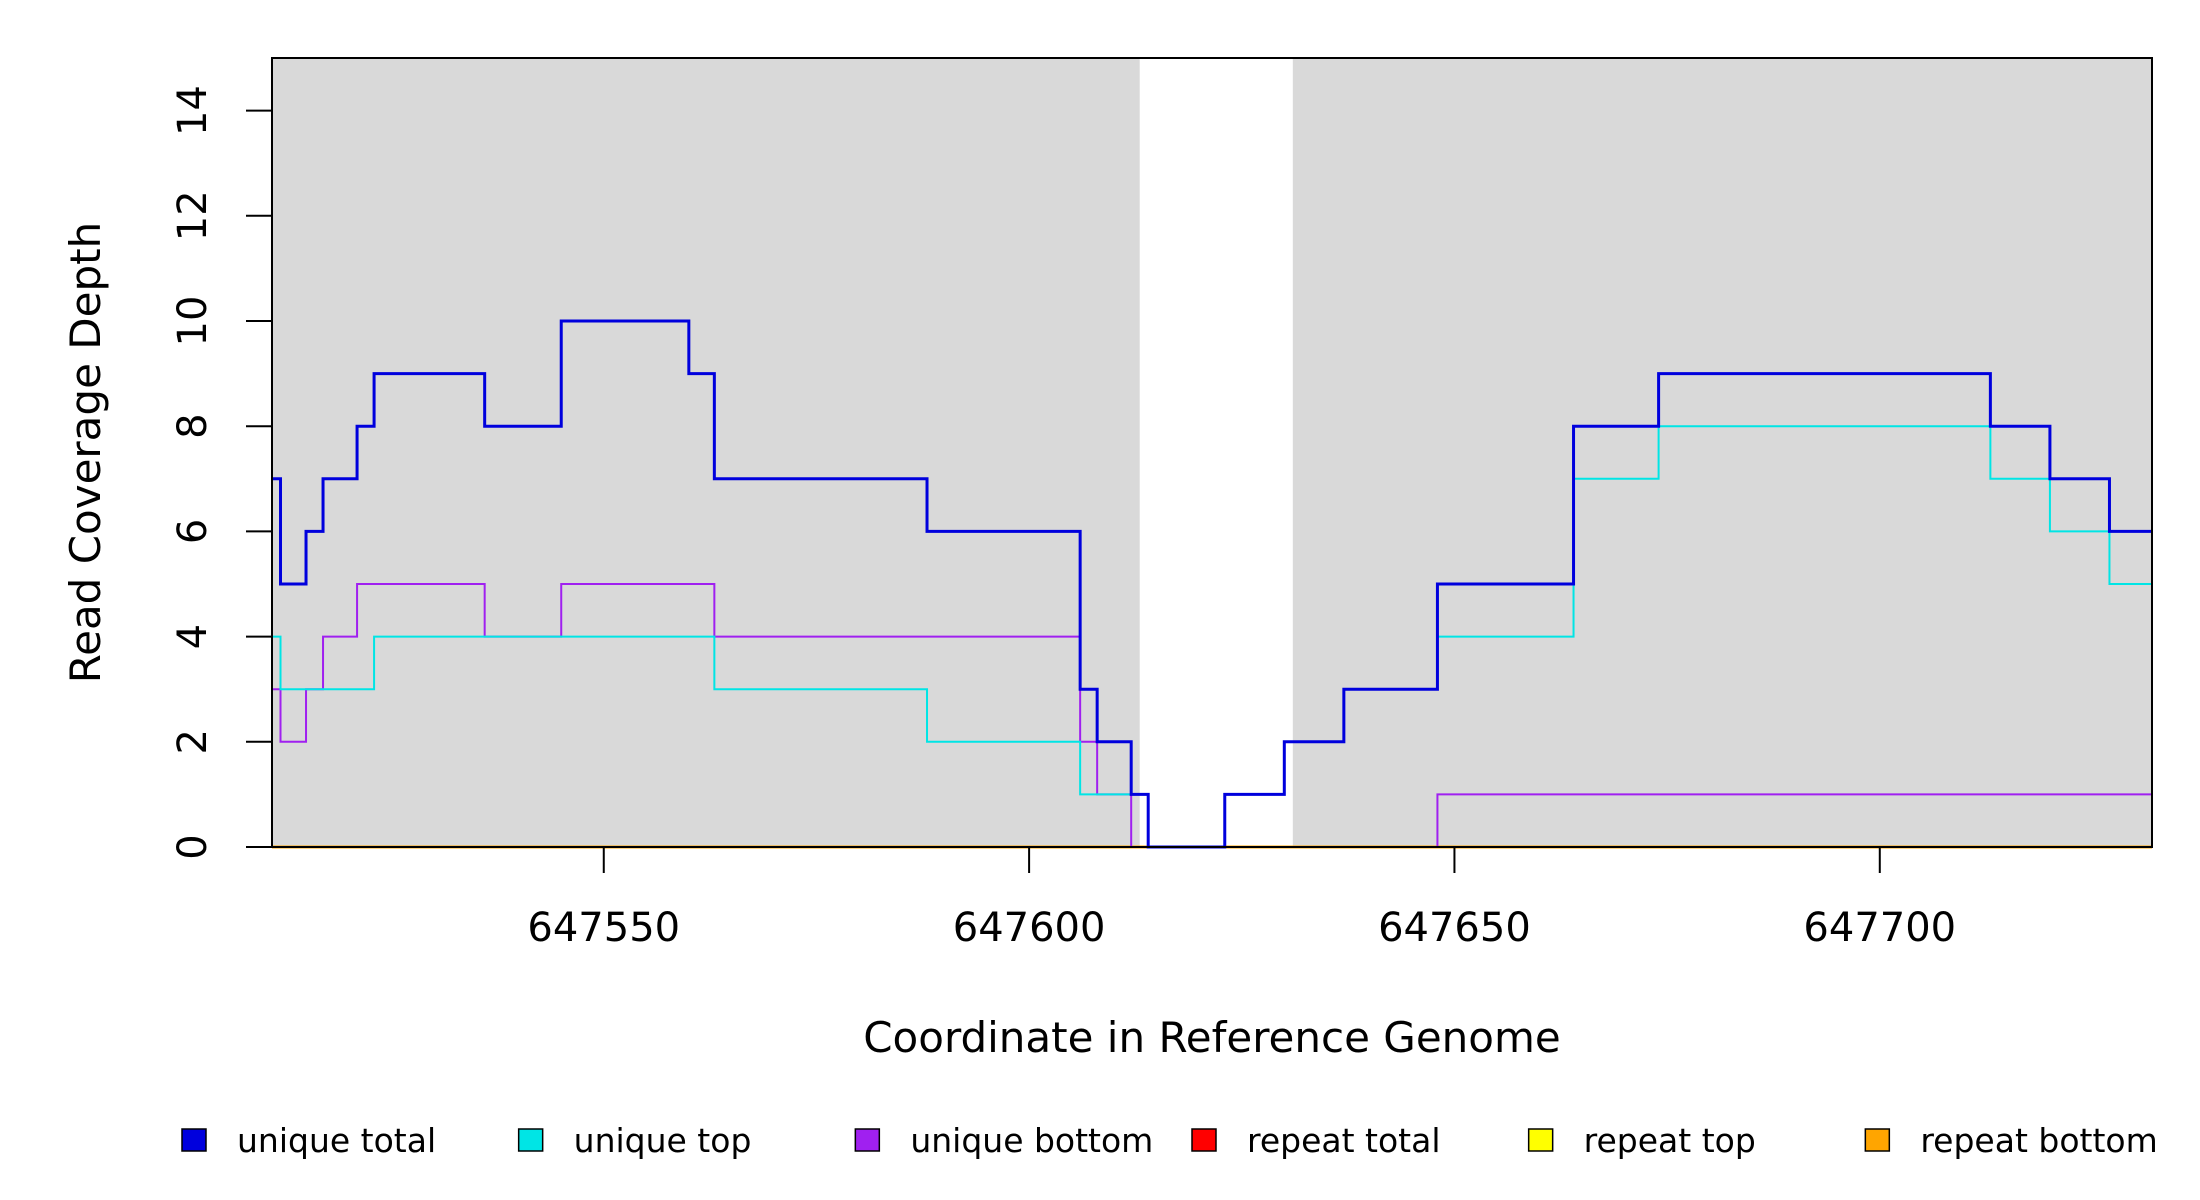 The height and width of the screenshot is (1200, 2200). Describe the element at coordinates (1031, 1140) in the screenshot. I see `legend-label: unique bottom` at that location.